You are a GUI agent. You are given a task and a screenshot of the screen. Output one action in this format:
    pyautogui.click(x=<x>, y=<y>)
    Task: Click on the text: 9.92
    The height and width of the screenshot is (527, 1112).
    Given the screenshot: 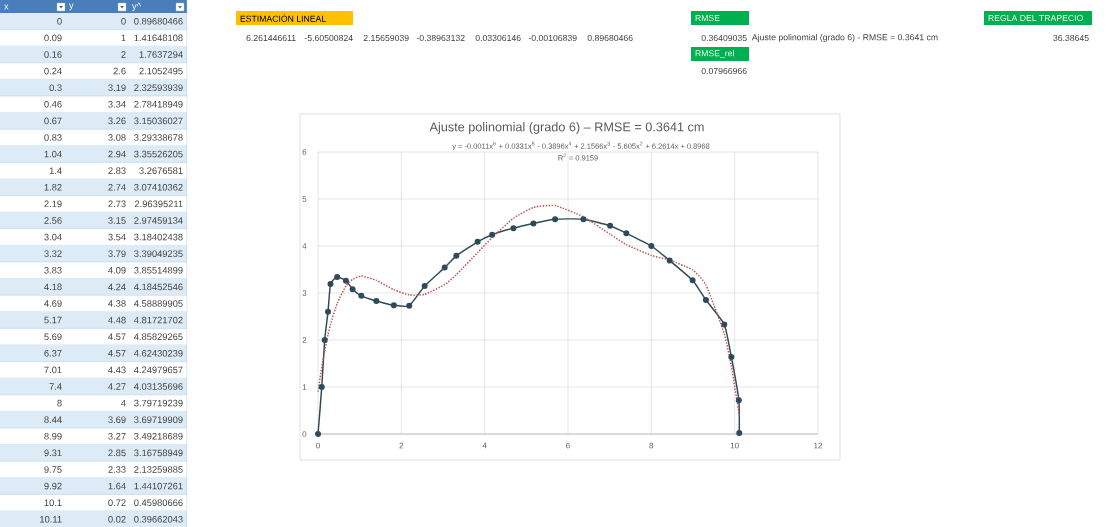 What is the action you would take?
    pyautogui.click(x=53, y=486)
    